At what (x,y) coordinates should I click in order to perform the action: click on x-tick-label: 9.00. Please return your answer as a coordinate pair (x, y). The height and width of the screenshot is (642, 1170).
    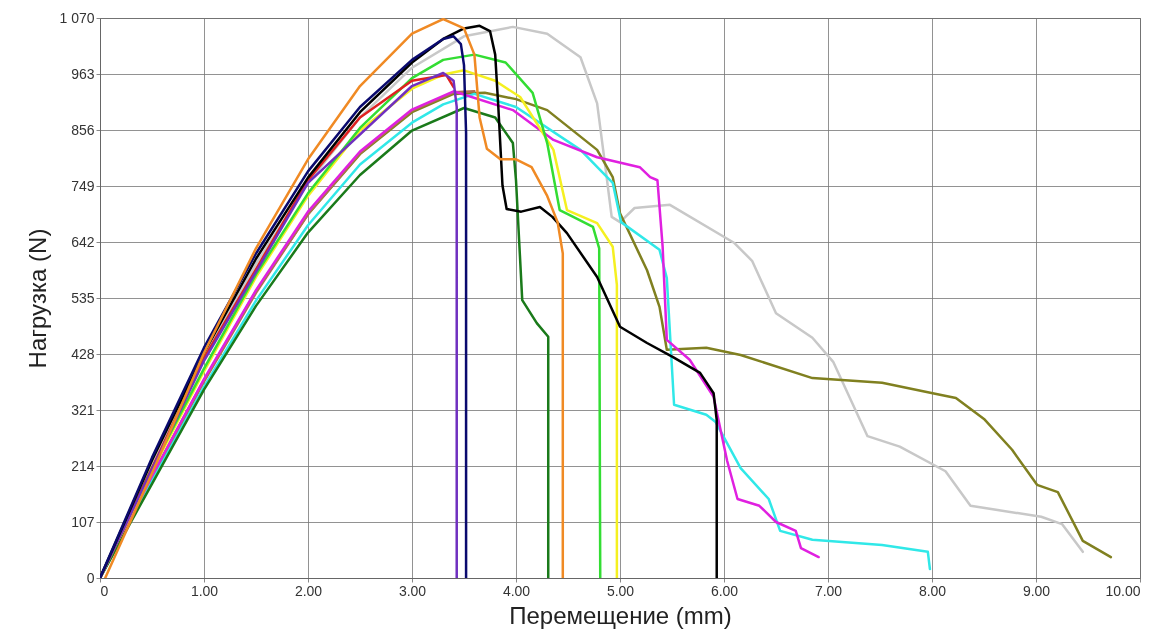
    Looking at the image, I should click on (1036, 590).